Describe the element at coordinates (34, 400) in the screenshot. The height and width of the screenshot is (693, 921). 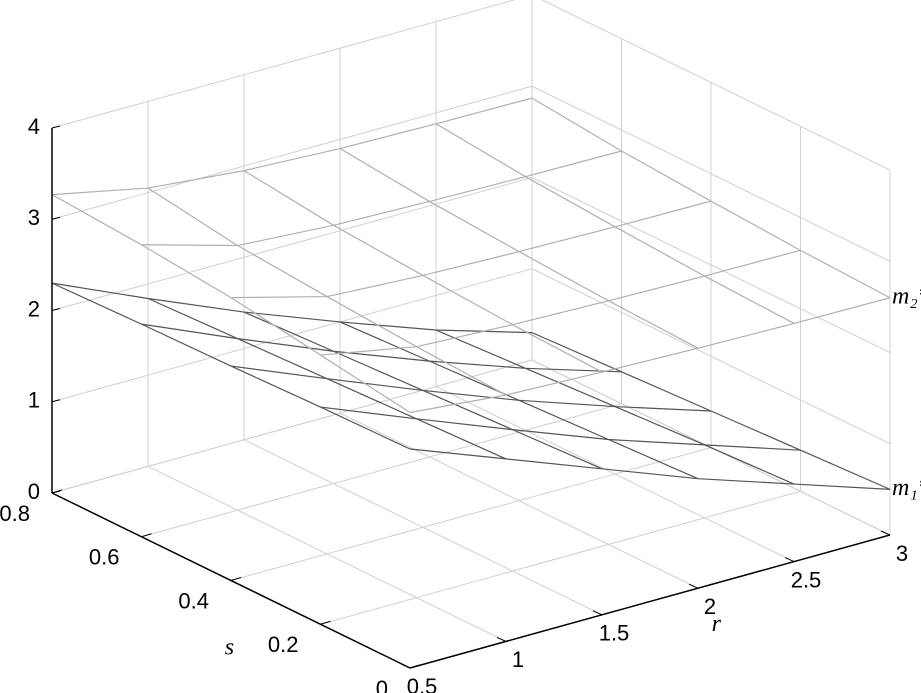
I see `z-tick-label: 1` at that location.